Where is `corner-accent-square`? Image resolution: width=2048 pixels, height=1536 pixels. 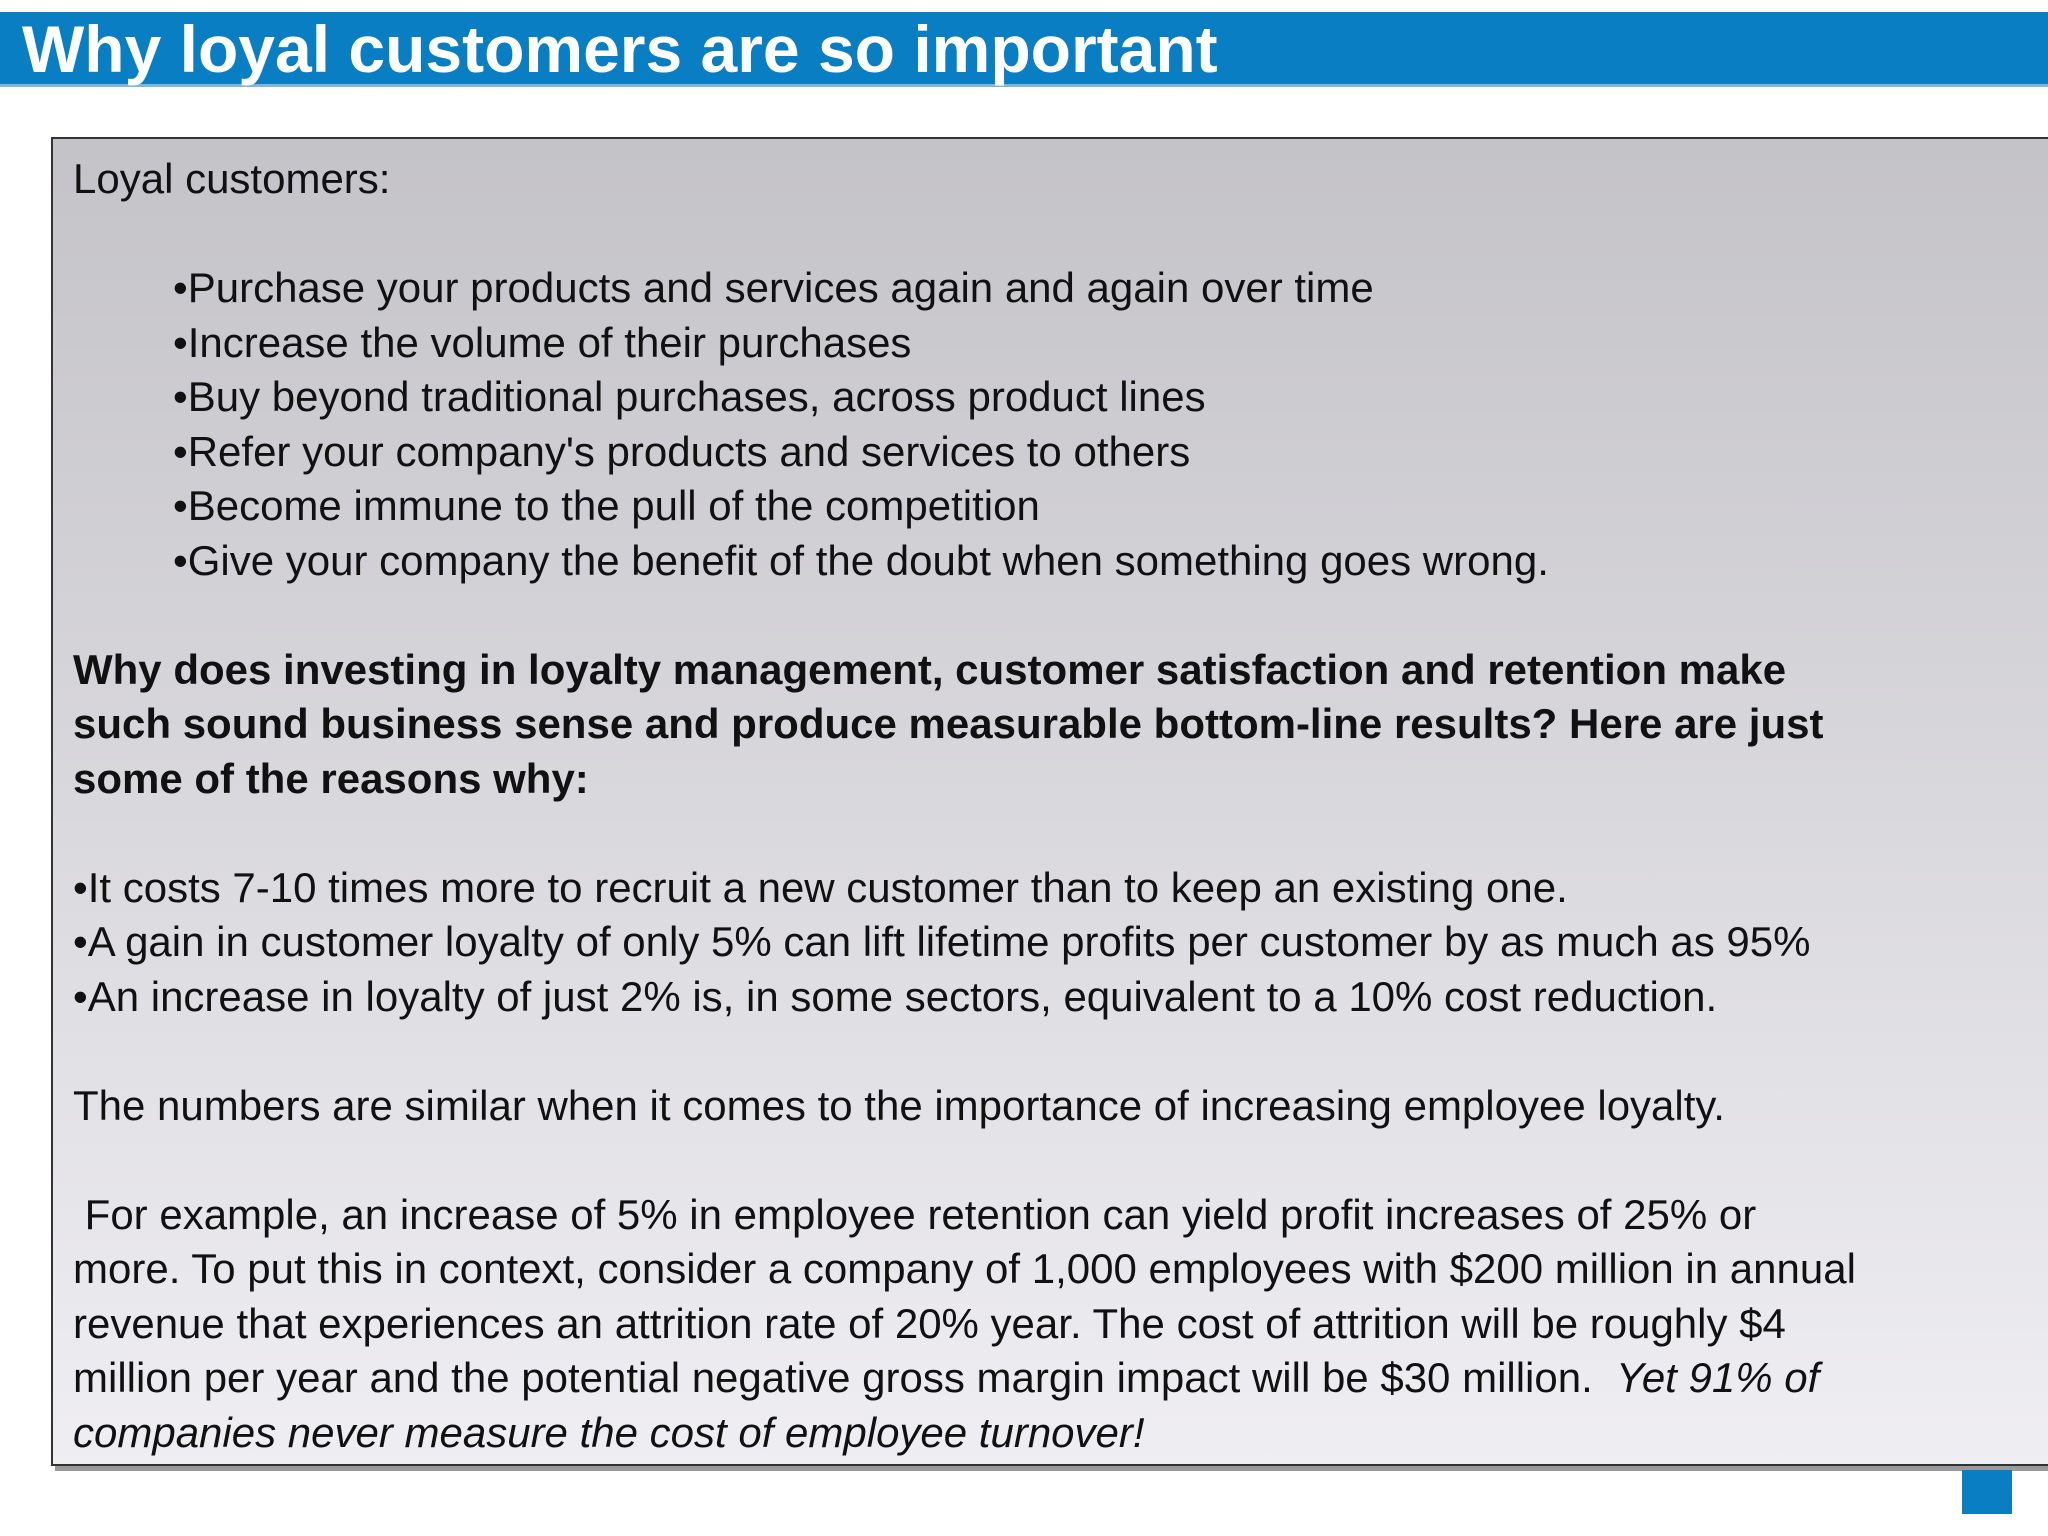 corner-accent-square is located at coordinates (1987, 1492).